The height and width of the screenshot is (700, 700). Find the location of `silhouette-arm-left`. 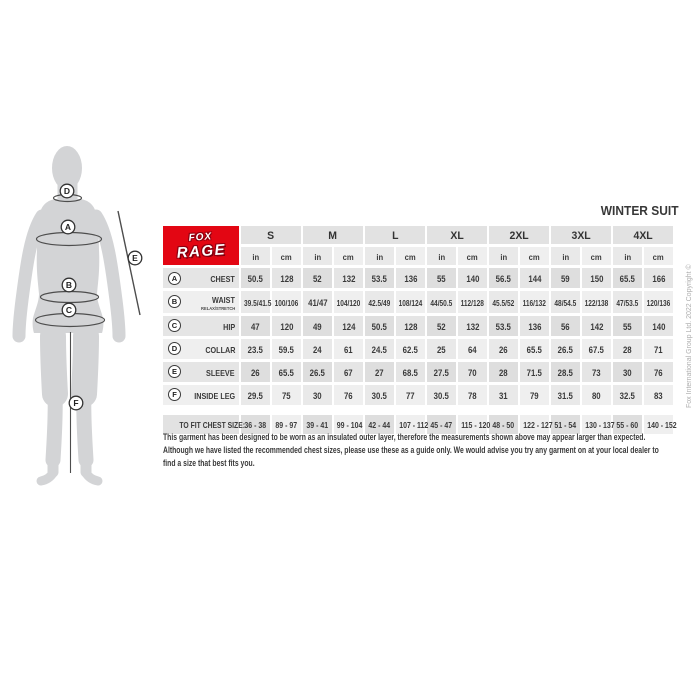

silhouette-arm-left is located at coordinates (30, 276).